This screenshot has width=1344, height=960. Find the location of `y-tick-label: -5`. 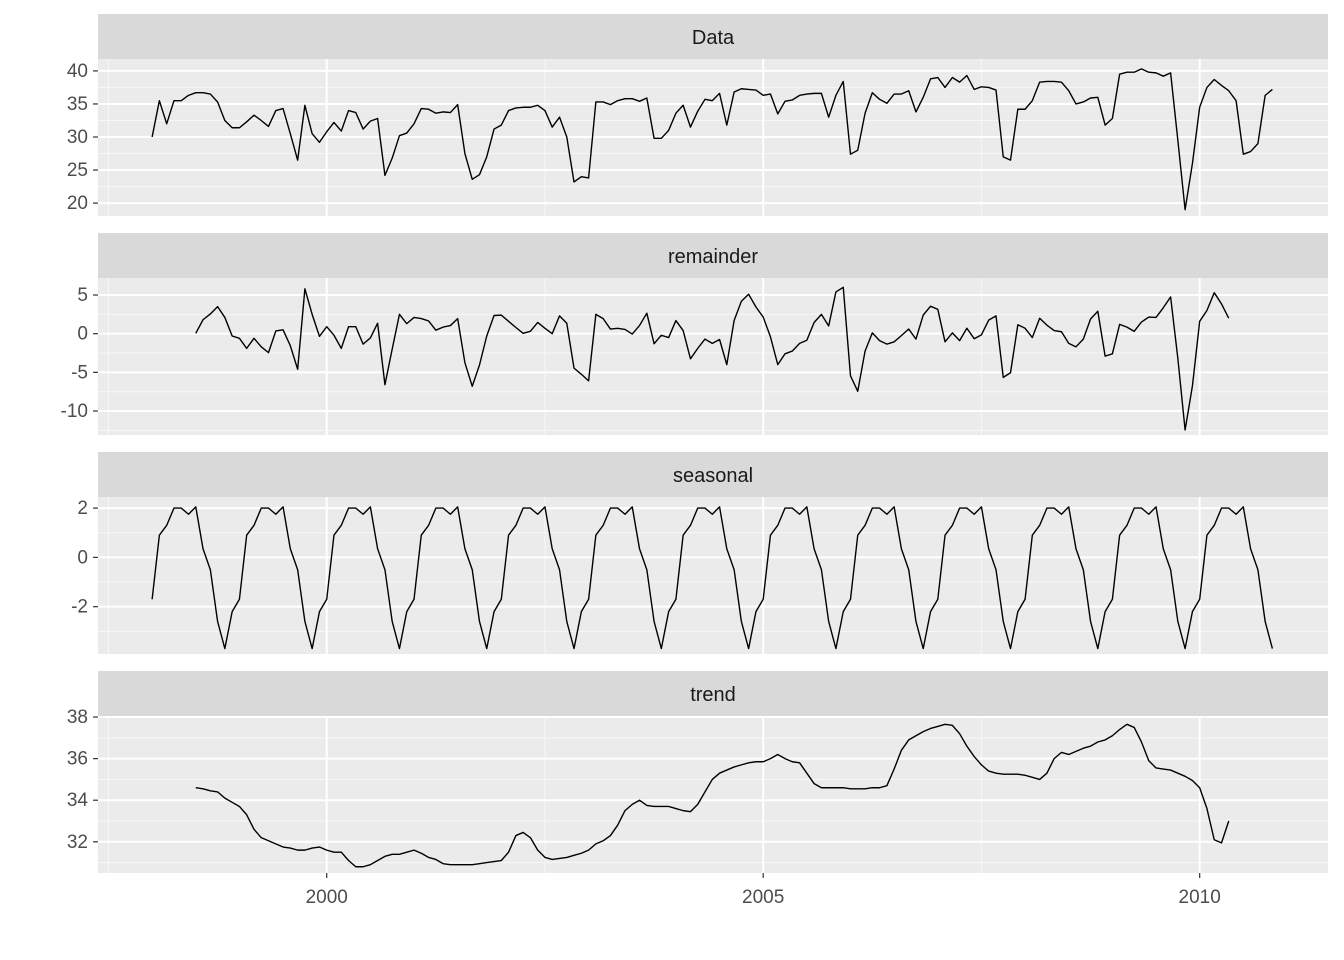

y-tick-label: -5 is located at coordinates (79, 372).